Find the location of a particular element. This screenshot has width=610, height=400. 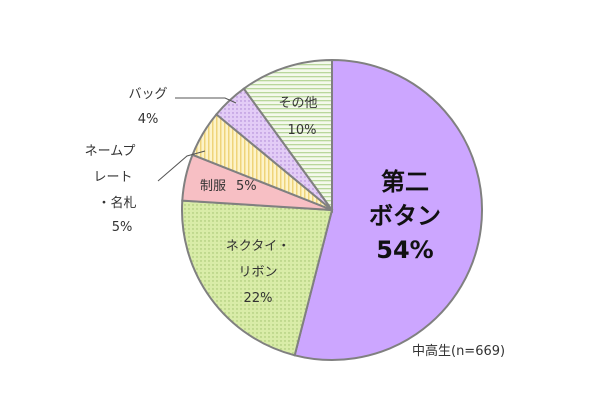

slice-category-button-line-2: ボタン is located at coordinates (405, 216).